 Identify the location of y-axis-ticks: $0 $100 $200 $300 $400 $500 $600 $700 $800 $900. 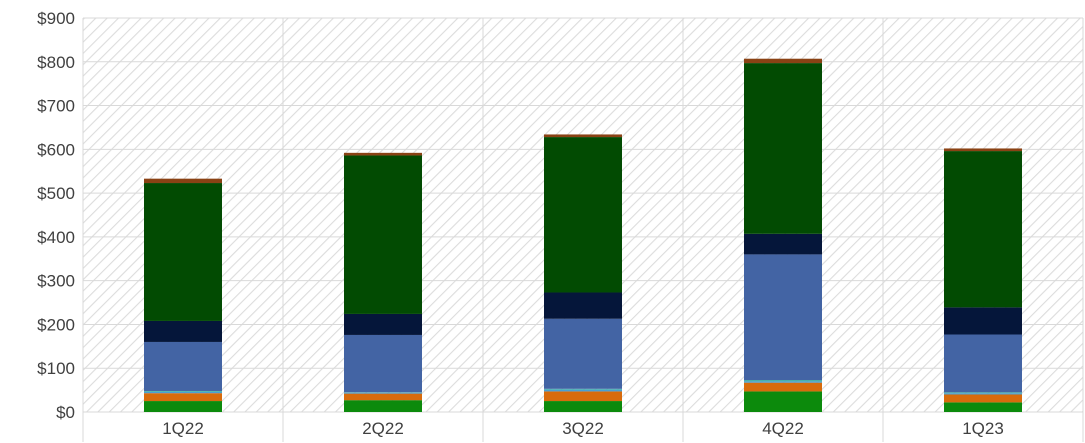
(56, 215).